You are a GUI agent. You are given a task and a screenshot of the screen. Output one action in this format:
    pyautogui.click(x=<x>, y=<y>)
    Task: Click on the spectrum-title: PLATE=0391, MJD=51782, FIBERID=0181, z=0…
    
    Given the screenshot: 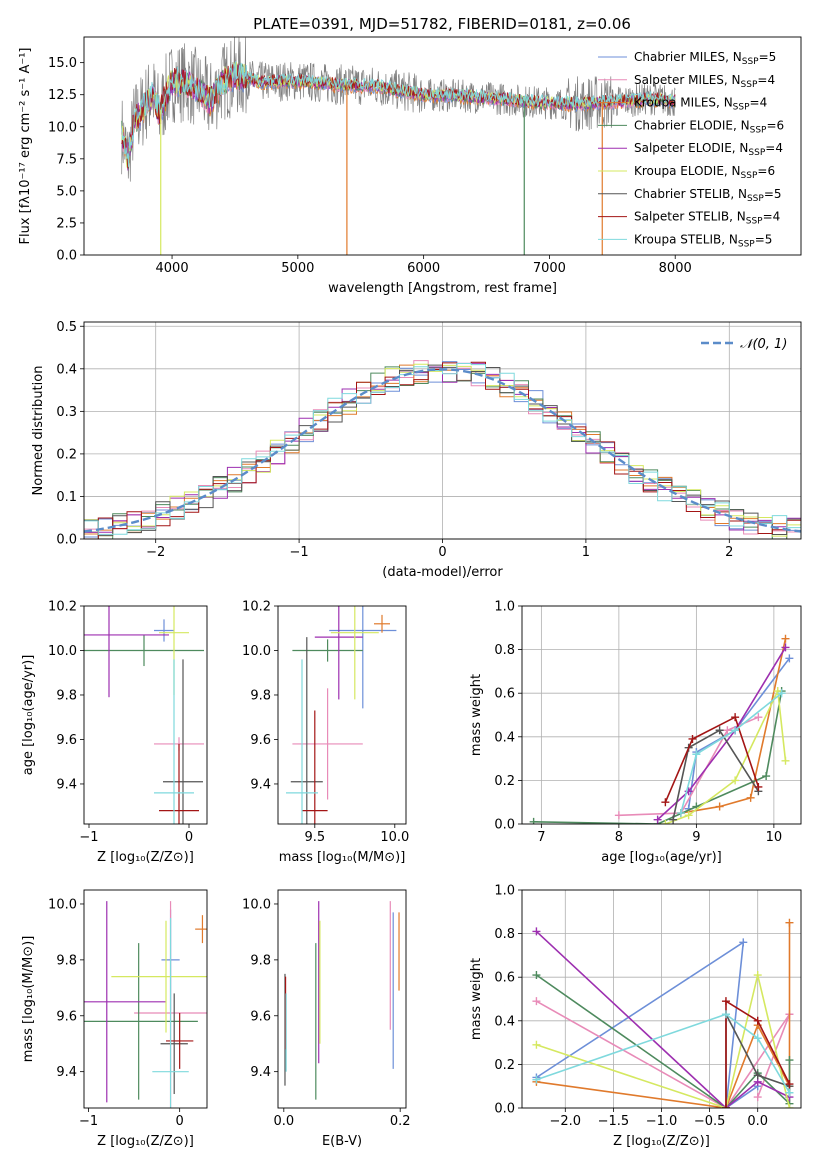 What is the action you would take?
    pyautogui.click(x=442, y=24)
    